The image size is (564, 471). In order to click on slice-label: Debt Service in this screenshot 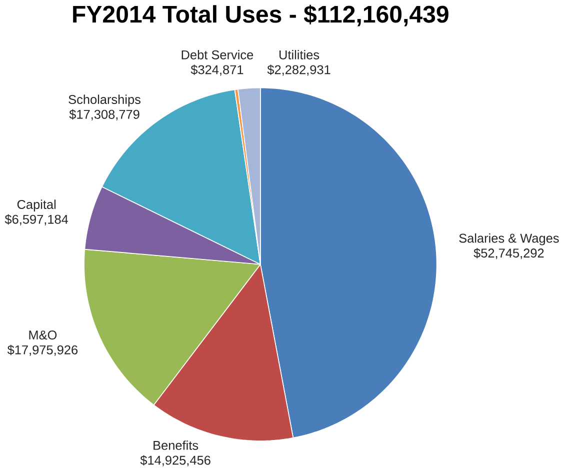, I will do `click(218, 55)`.